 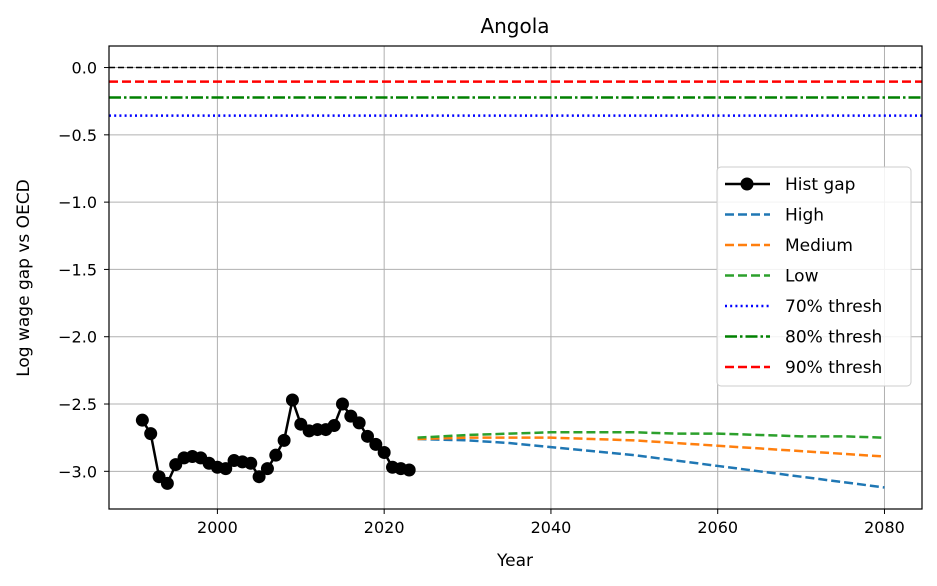 I want to click on y-tick-label: 0.0, so click(x=84, y=68).